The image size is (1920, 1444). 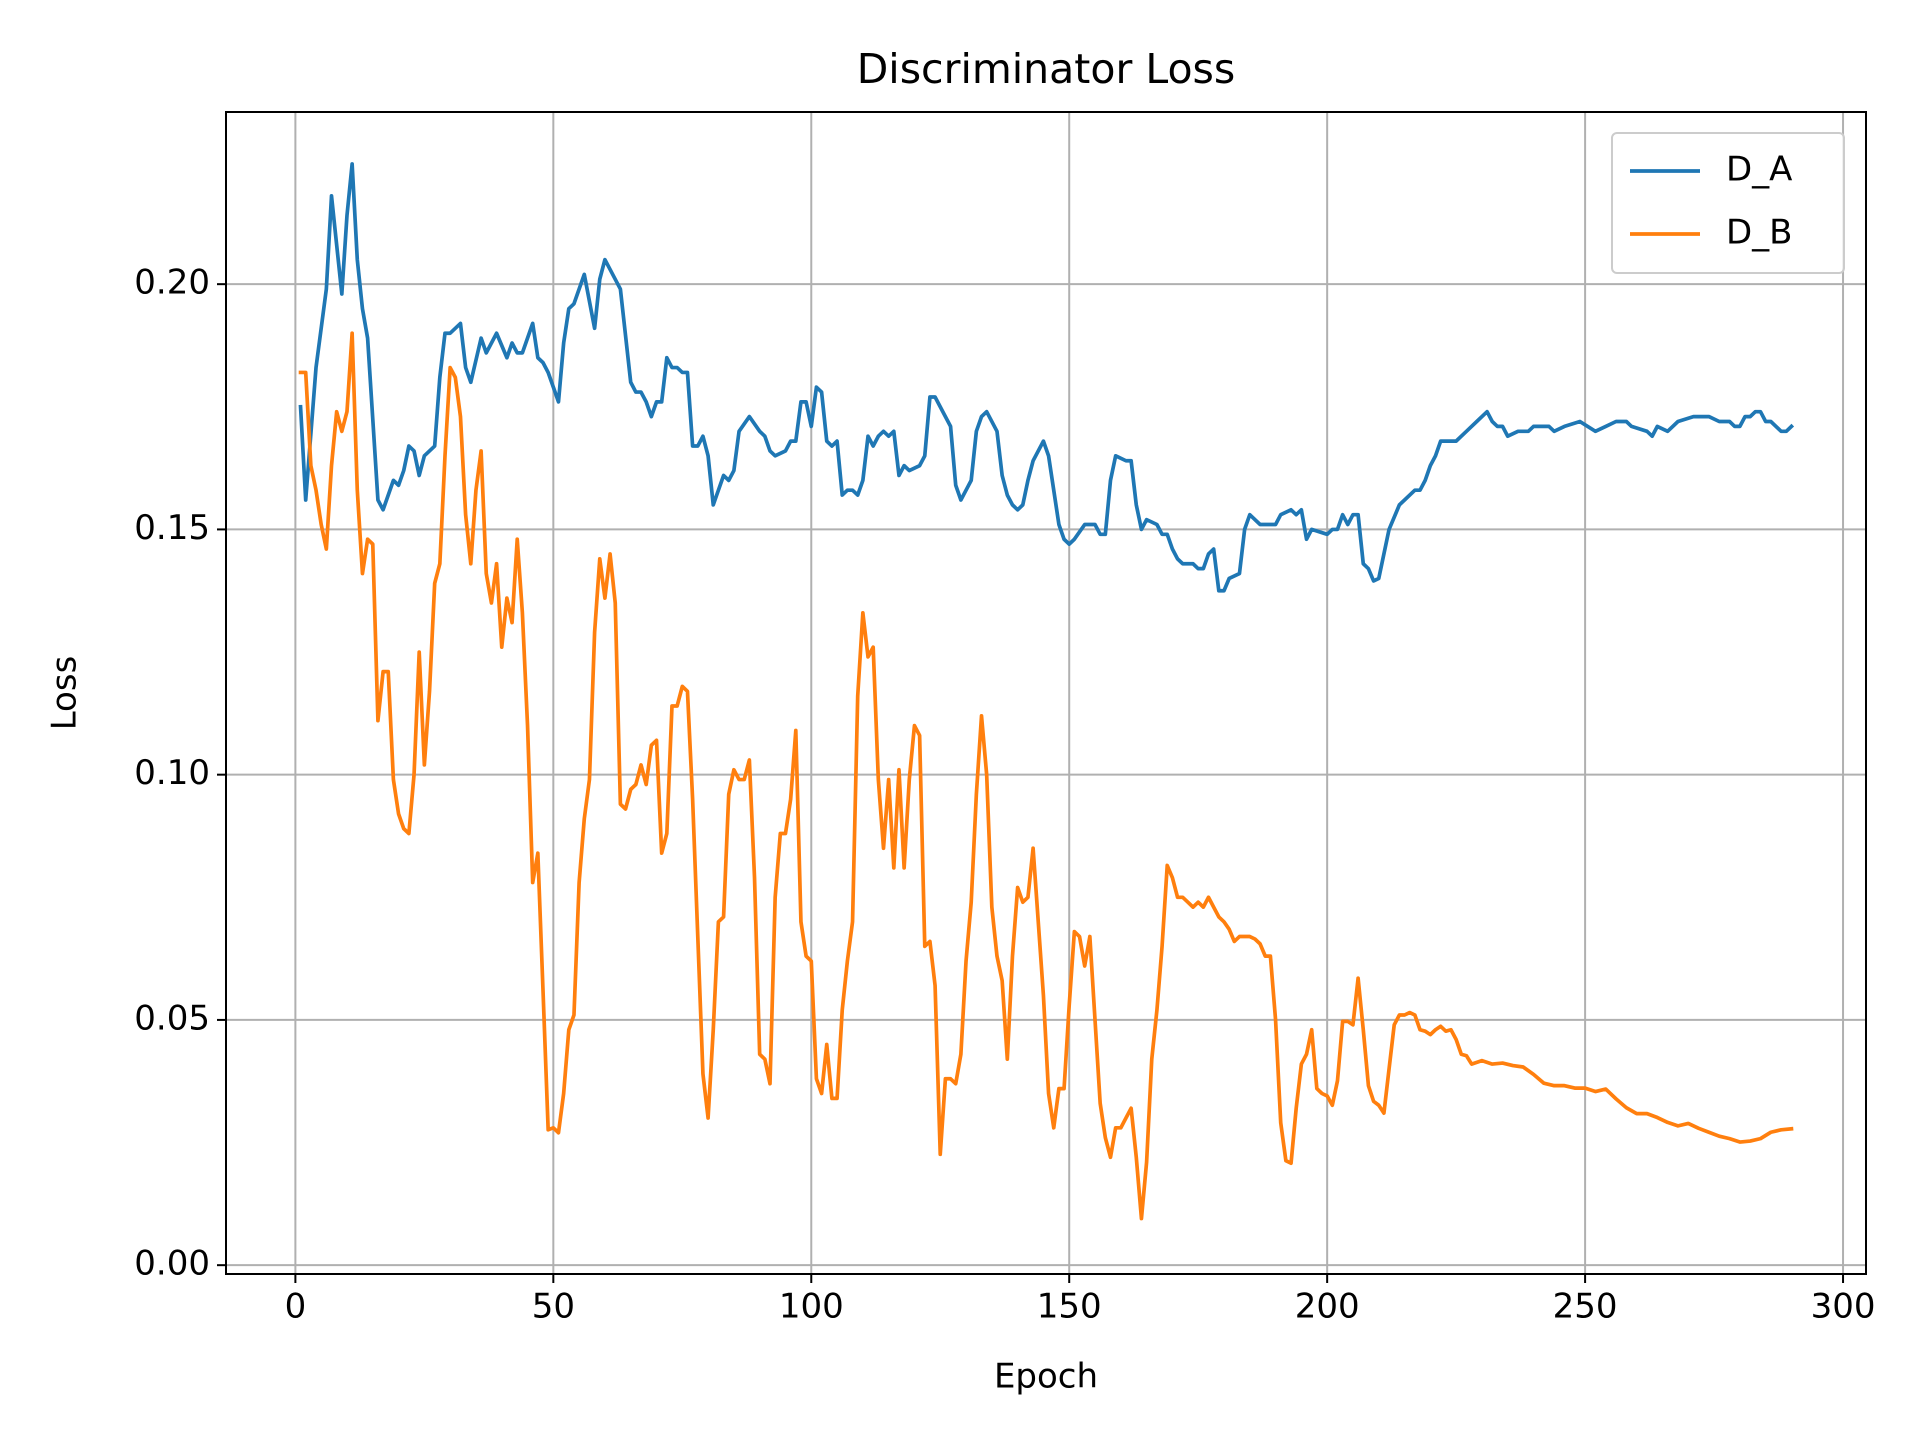 I want to click on x-tick-label: 0, so click(x=296, y=1307).